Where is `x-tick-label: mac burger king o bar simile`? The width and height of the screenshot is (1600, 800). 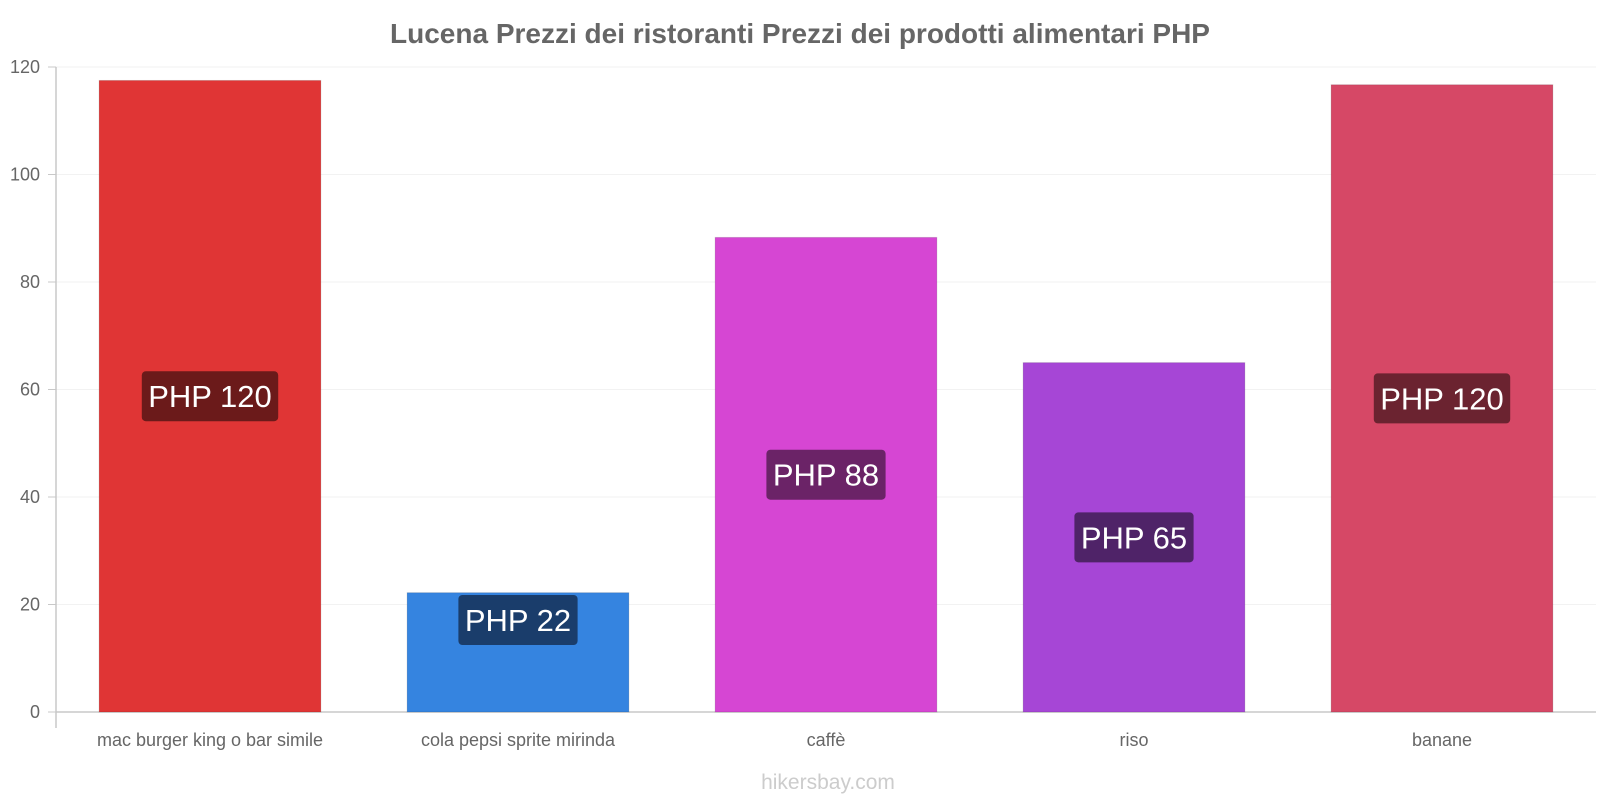 x-tick-label: mac burger king o bar simile is located at coordinates (210, 740).